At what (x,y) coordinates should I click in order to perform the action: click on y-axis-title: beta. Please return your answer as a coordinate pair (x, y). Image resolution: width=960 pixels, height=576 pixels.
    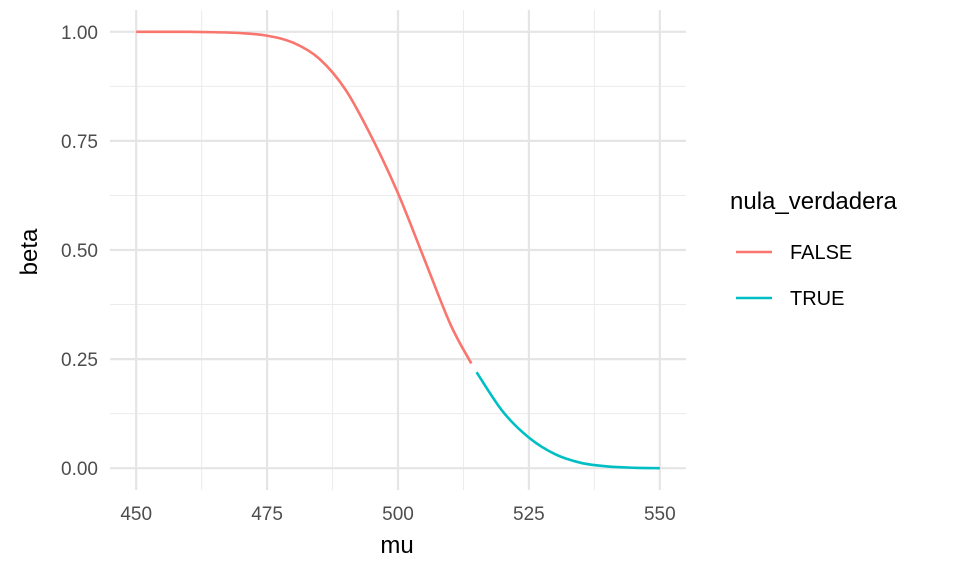
    Looking at the image, I should click on (29, 251).